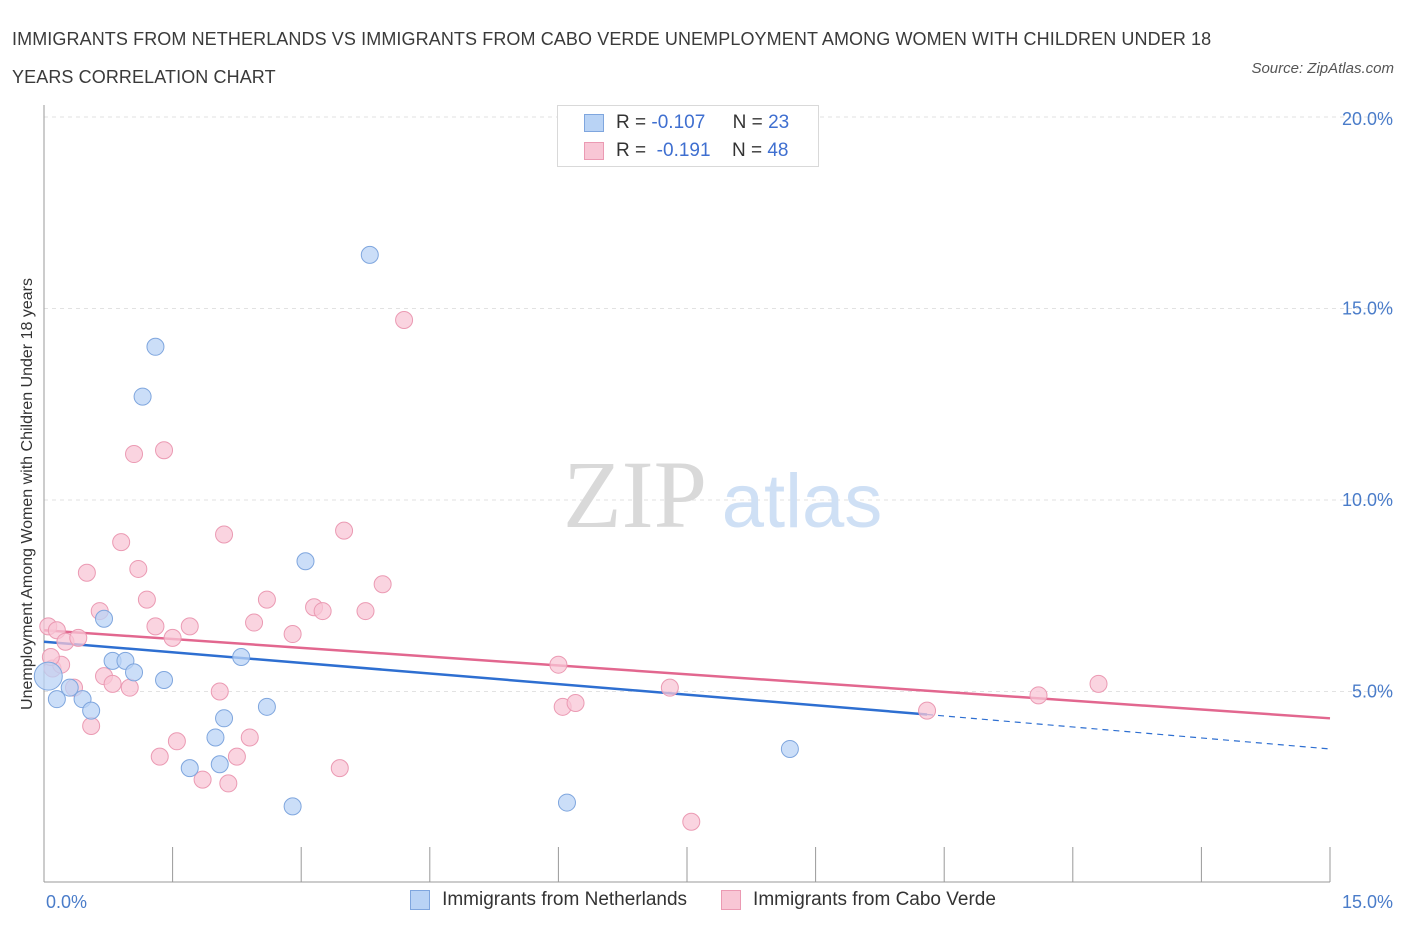  I want to click on correlation-legend: R = -0.107 N = 23 R = -0.191 N = 48, so click(688, 136).